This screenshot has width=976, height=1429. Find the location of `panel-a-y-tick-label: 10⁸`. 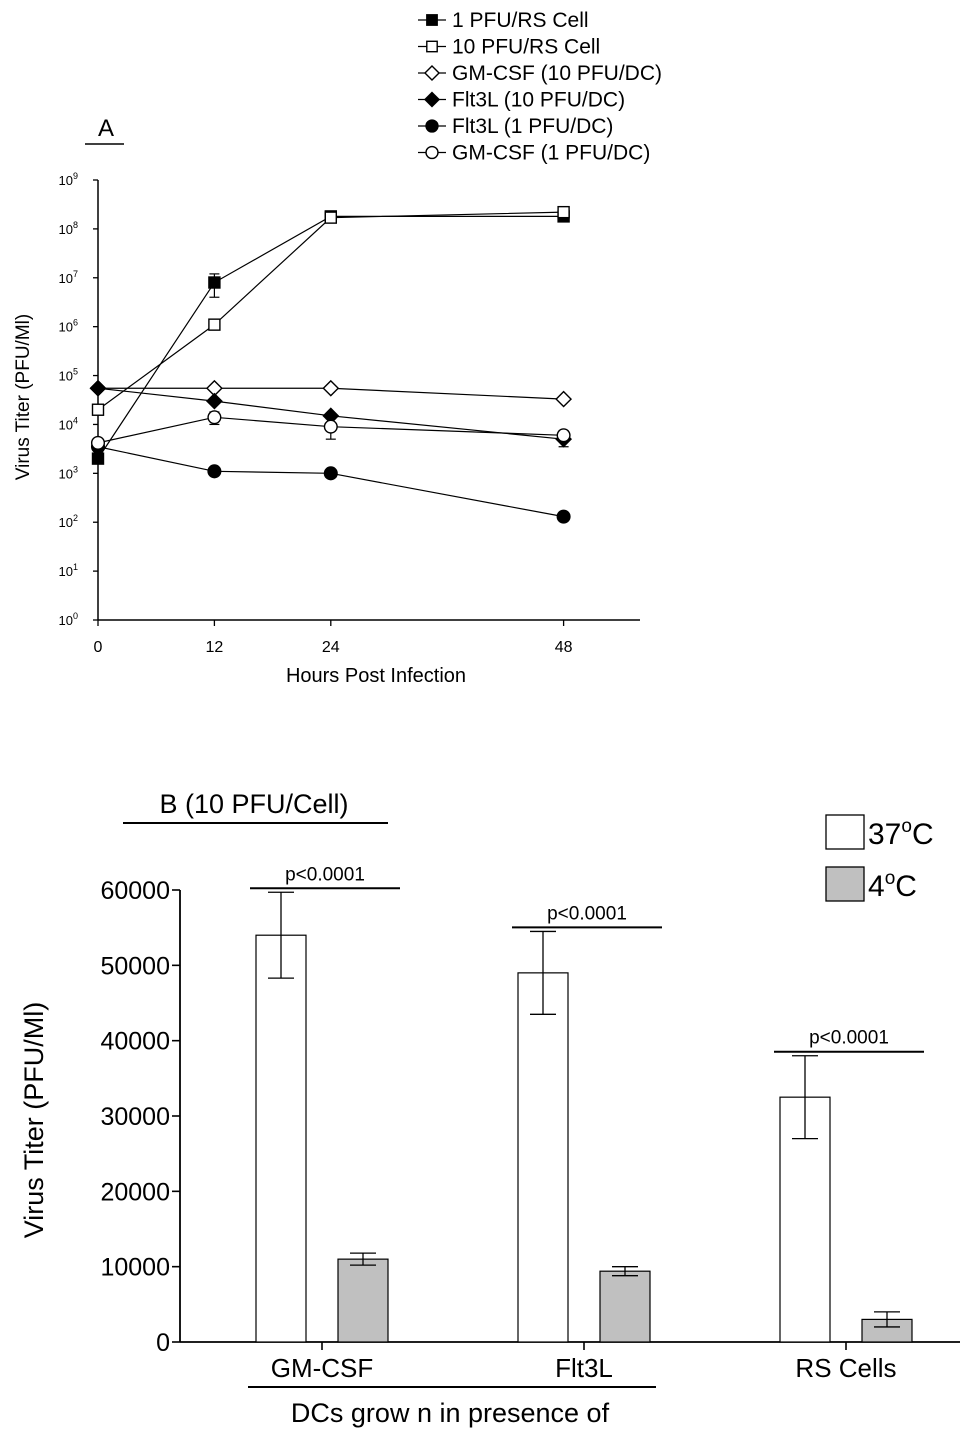

panel-a-y-tick-label: 10⁸ is located at coordinates (68, 228).